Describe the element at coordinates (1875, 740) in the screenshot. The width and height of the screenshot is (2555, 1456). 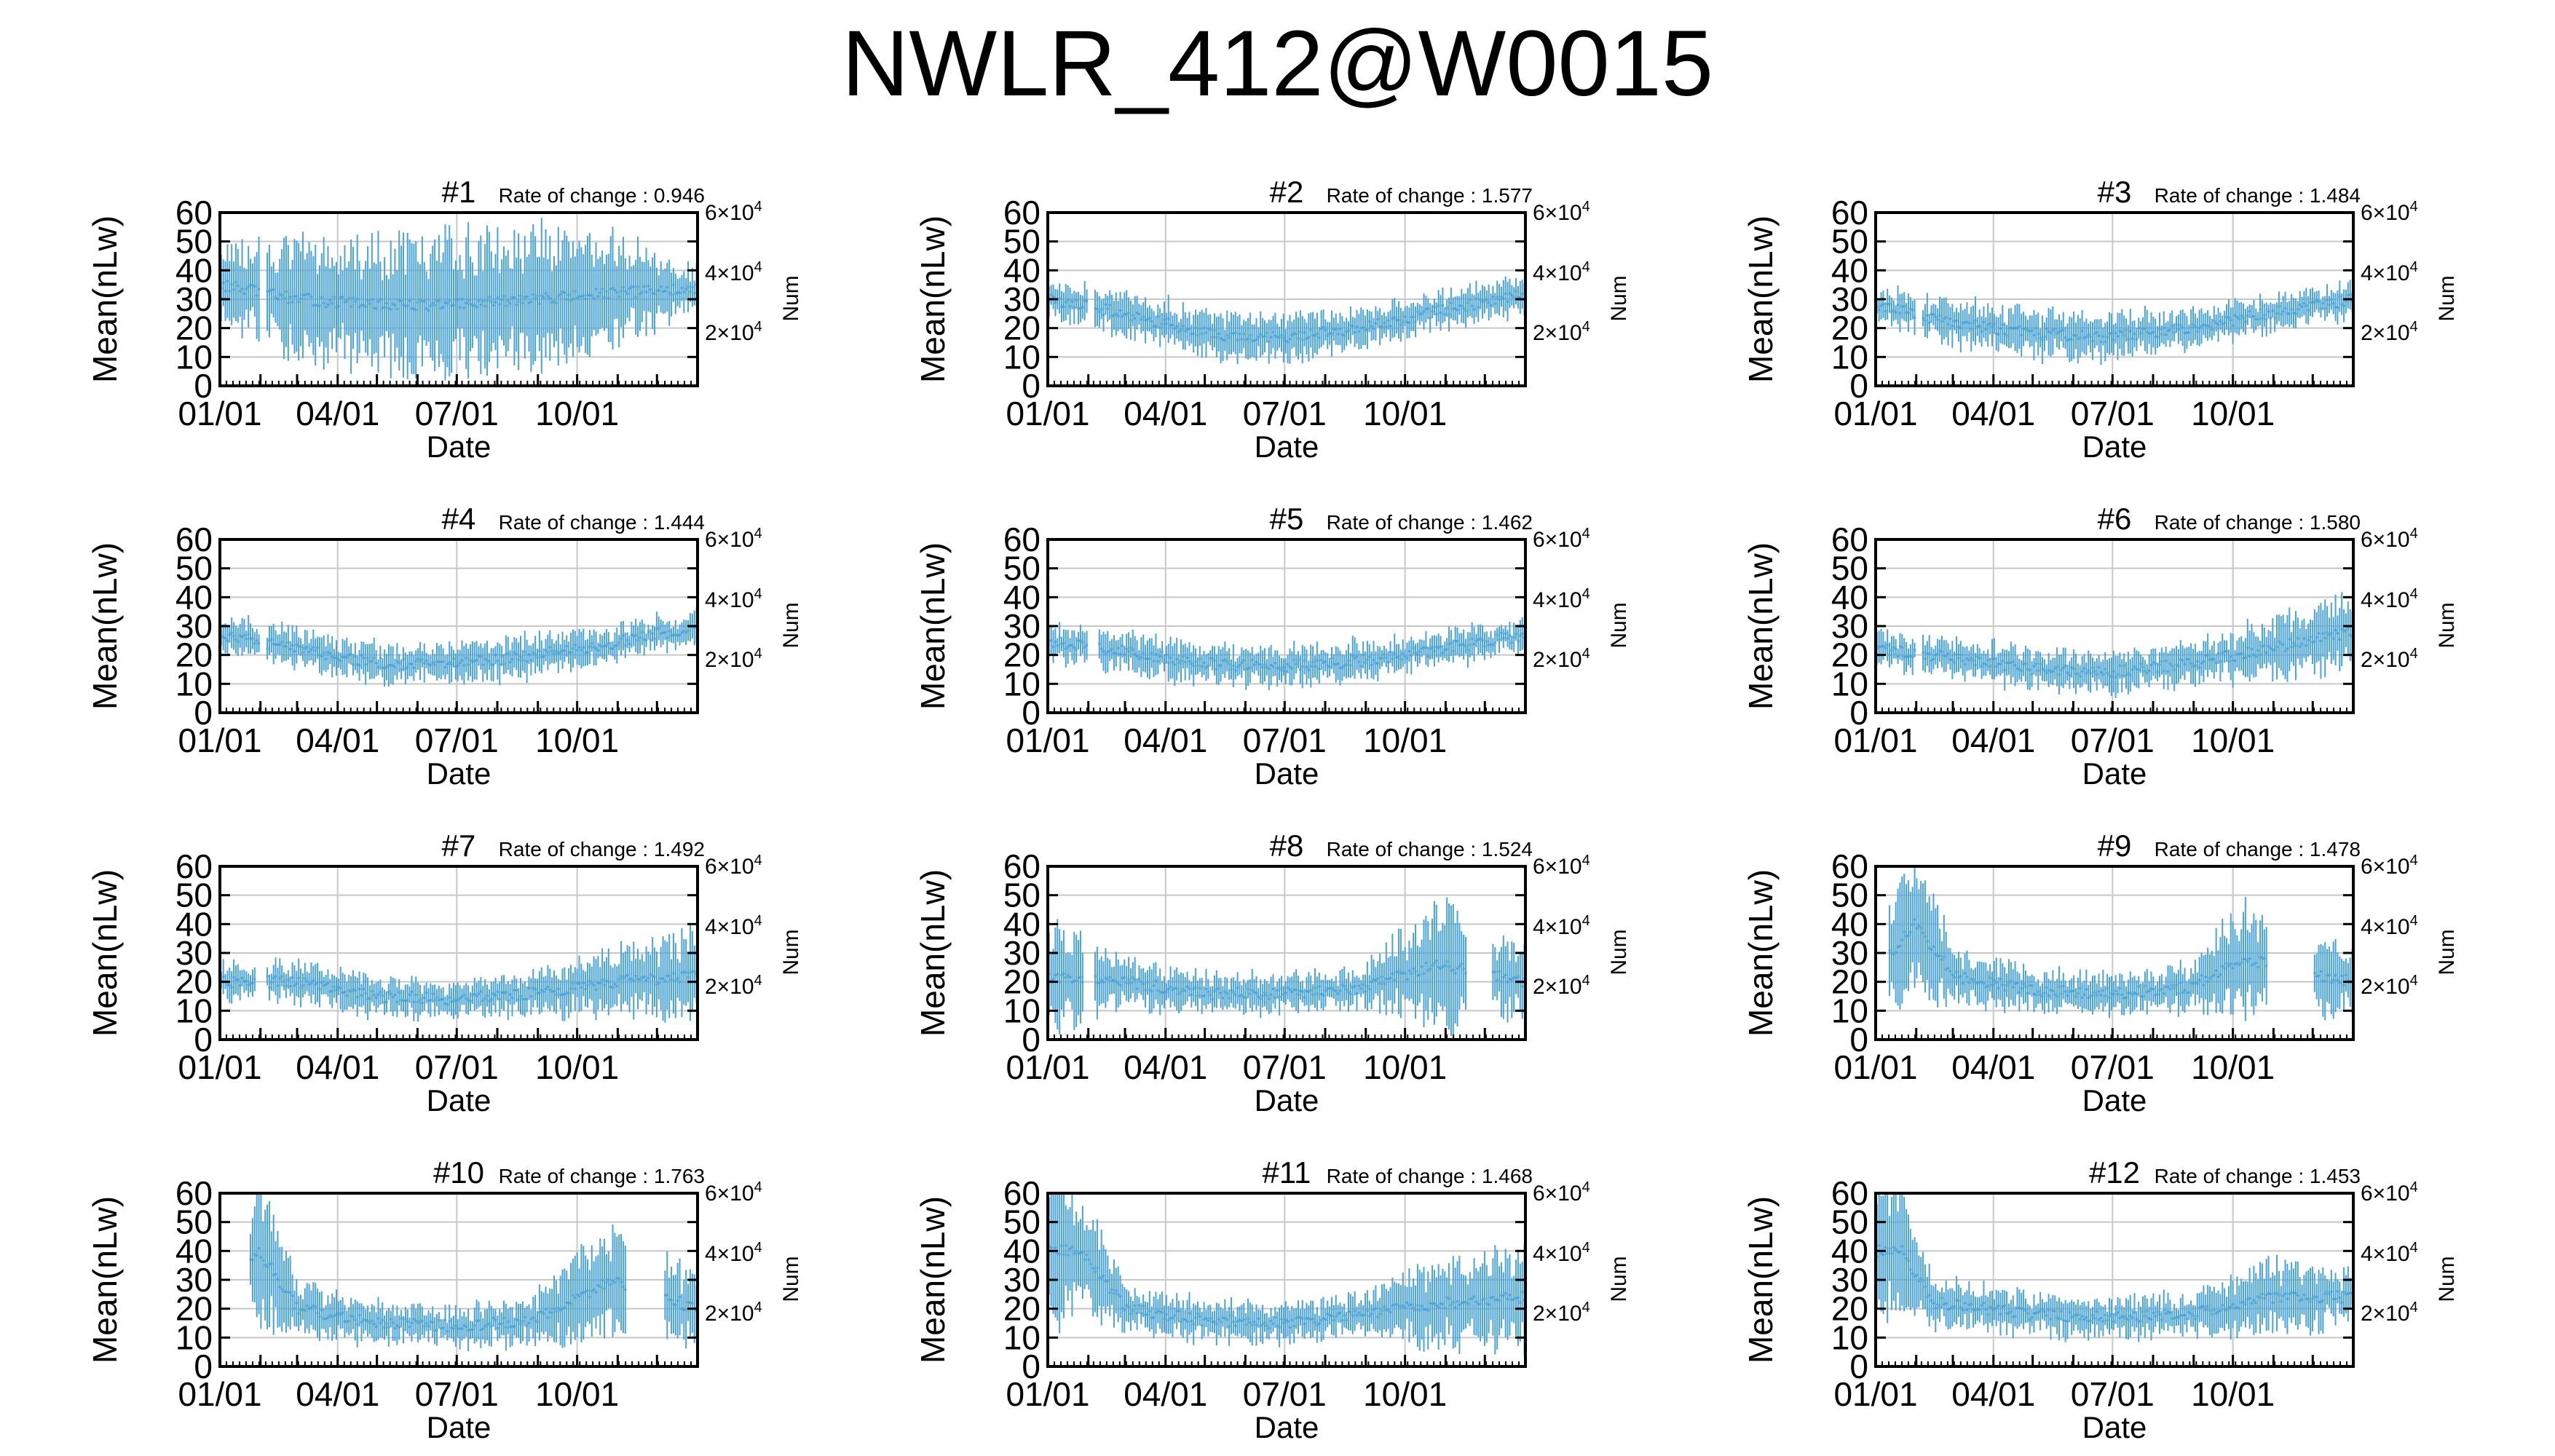
I see `x-tick-label: 01/01` at that location.